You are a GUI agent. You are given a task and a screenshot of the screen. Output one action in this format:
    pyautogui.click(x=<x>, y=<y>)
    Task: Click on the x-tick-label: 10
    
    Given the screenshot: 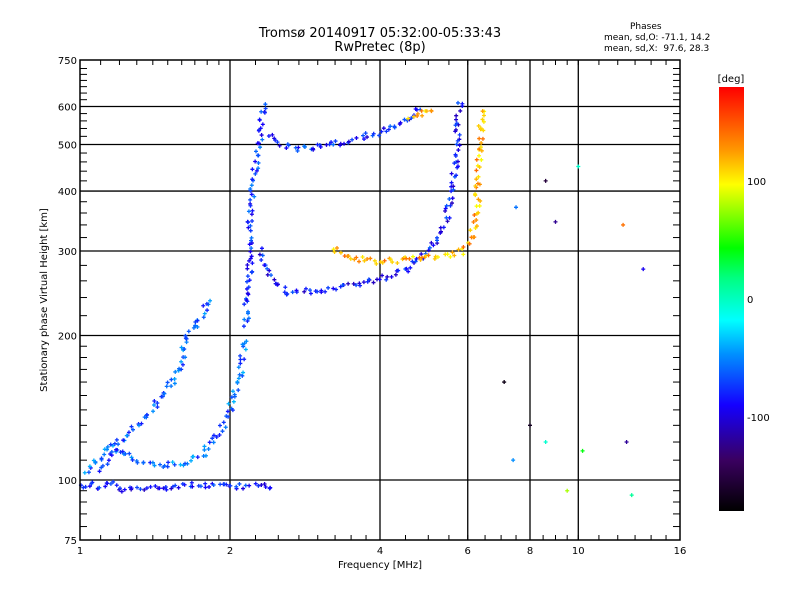 What is the action you would take?
    pyautogui.click(x=578, y=551)
    